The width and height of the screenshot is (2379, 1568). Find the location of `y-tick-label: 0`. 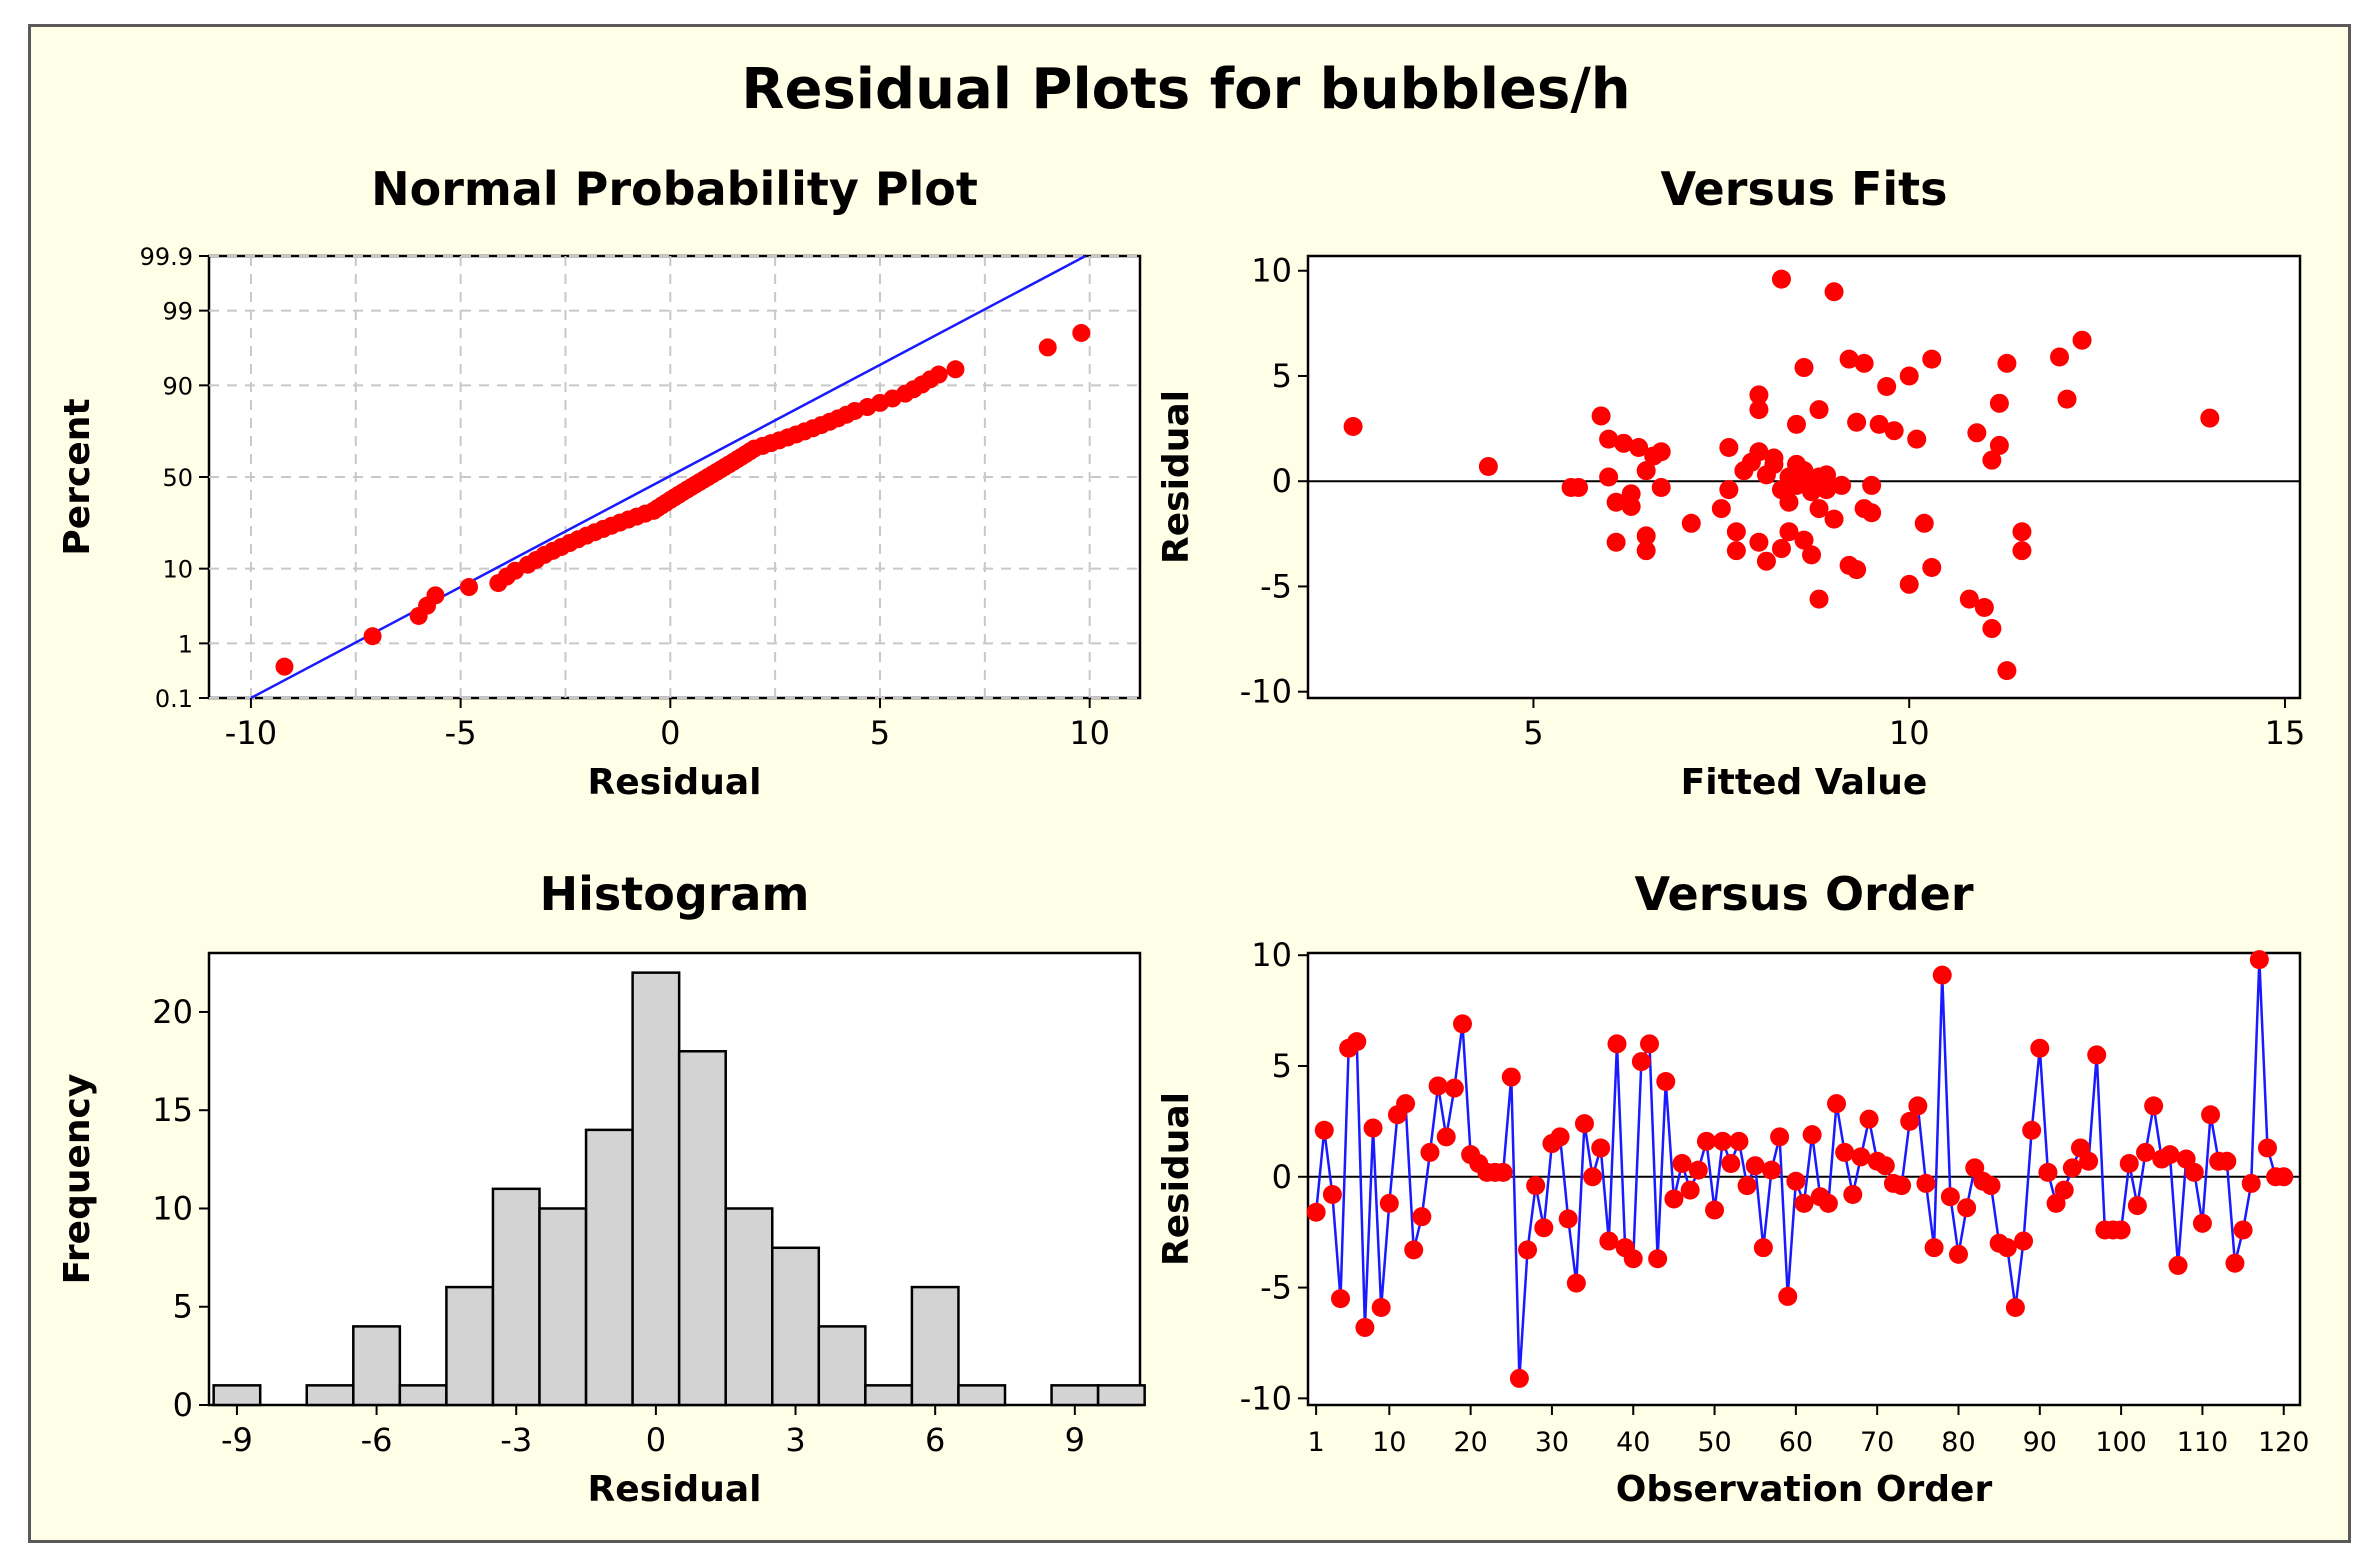

y-tick-label: 0 is located at coordinates (183, 1405).